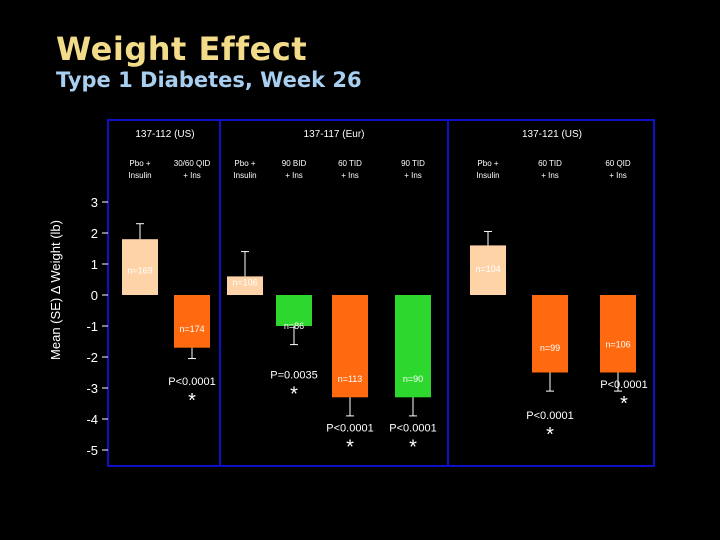 This screenshot has height=540, width=720. I want to click on n-label-8: n=99, so click(550, 348).